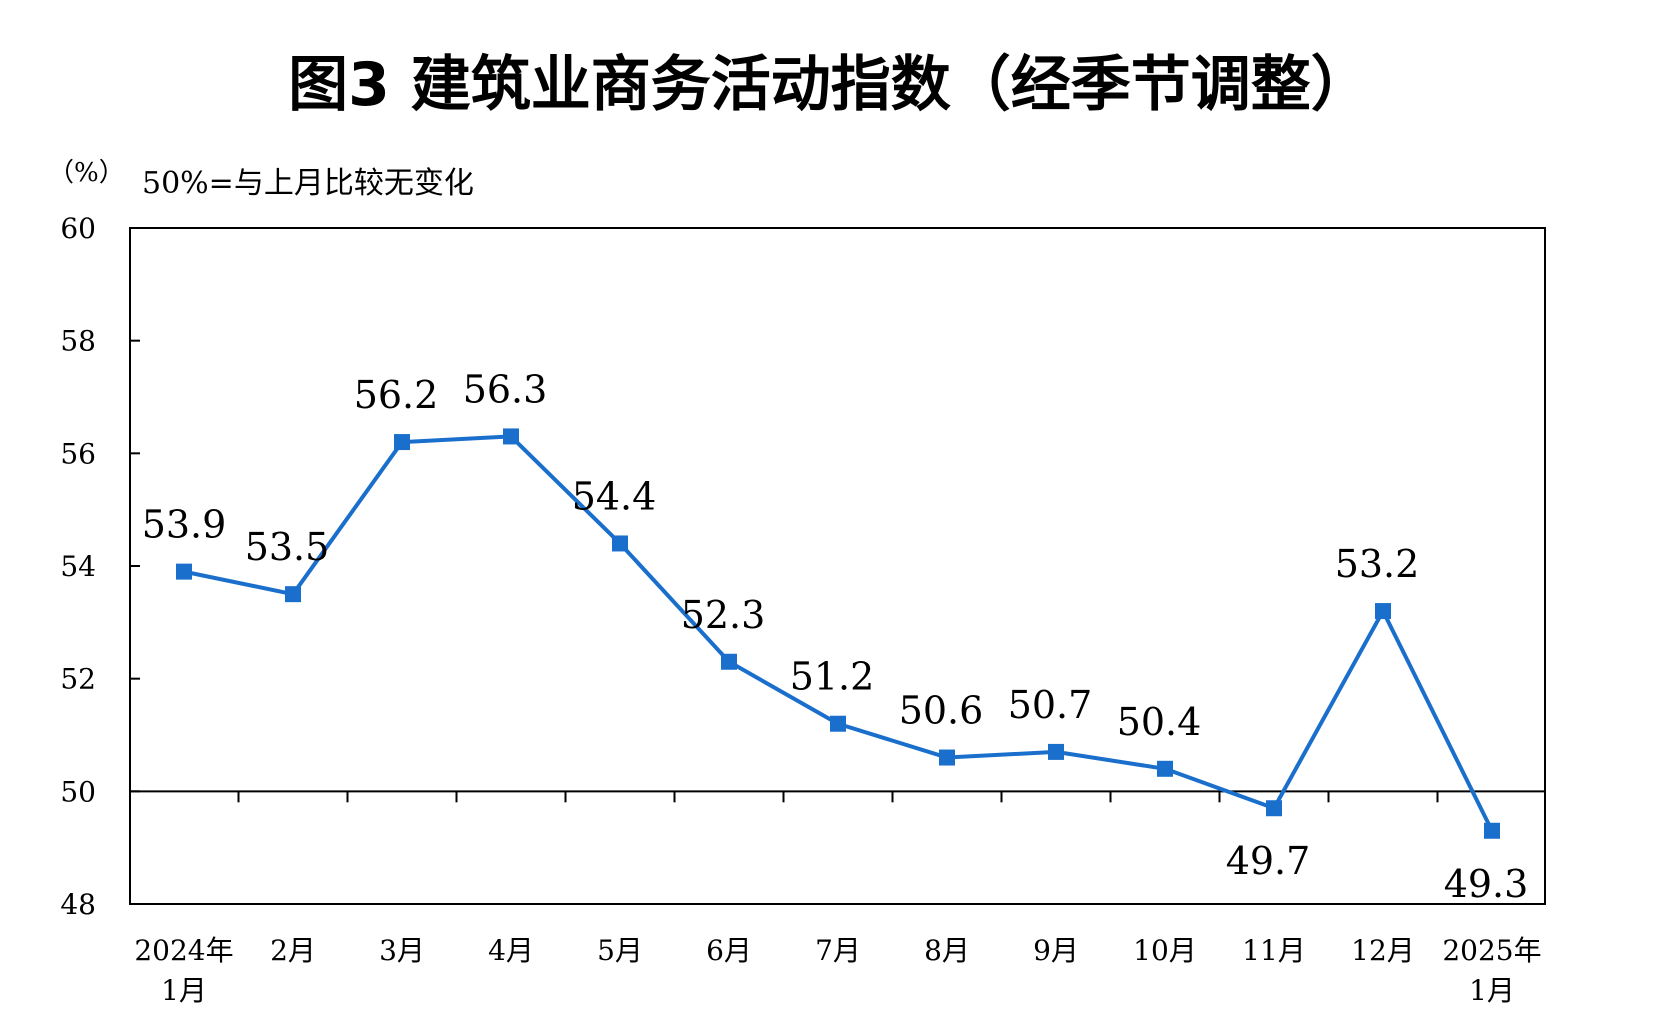  I want to click on y-tick-label: 54, so click(78, 566).